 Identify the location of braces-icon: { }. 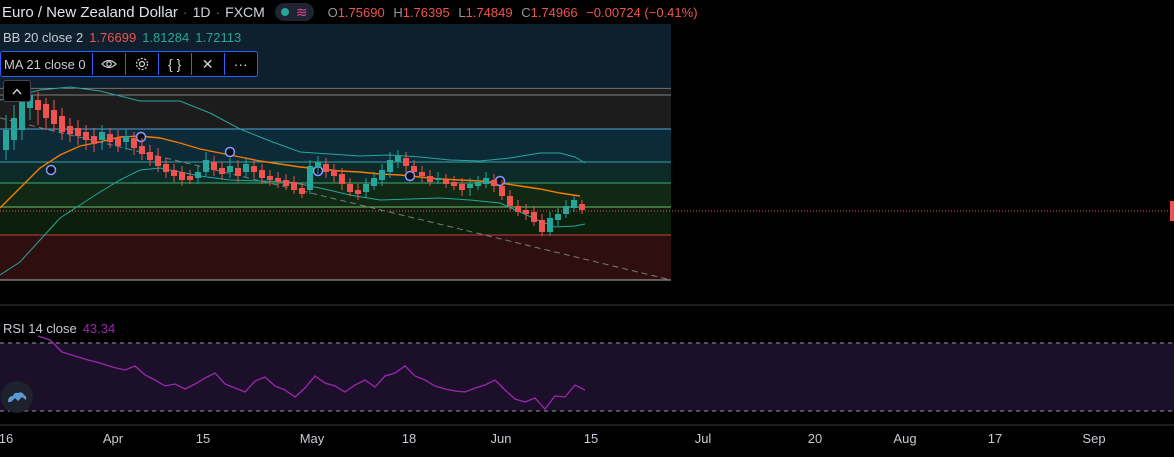
(174, 64).